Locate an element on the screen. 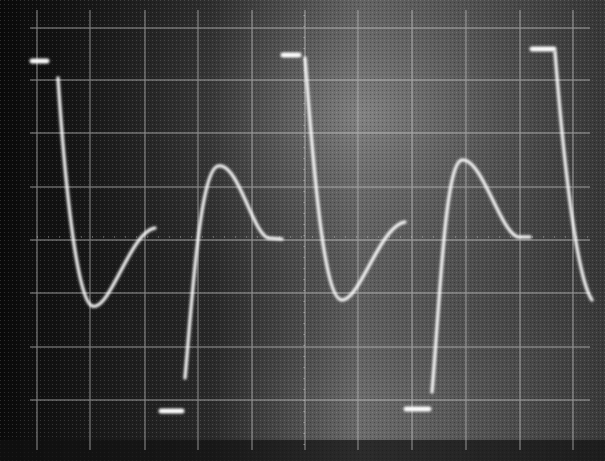 The width and height of the screenshot is (605, 461). screen-bottom-edge is located at coordinates (302, 450).